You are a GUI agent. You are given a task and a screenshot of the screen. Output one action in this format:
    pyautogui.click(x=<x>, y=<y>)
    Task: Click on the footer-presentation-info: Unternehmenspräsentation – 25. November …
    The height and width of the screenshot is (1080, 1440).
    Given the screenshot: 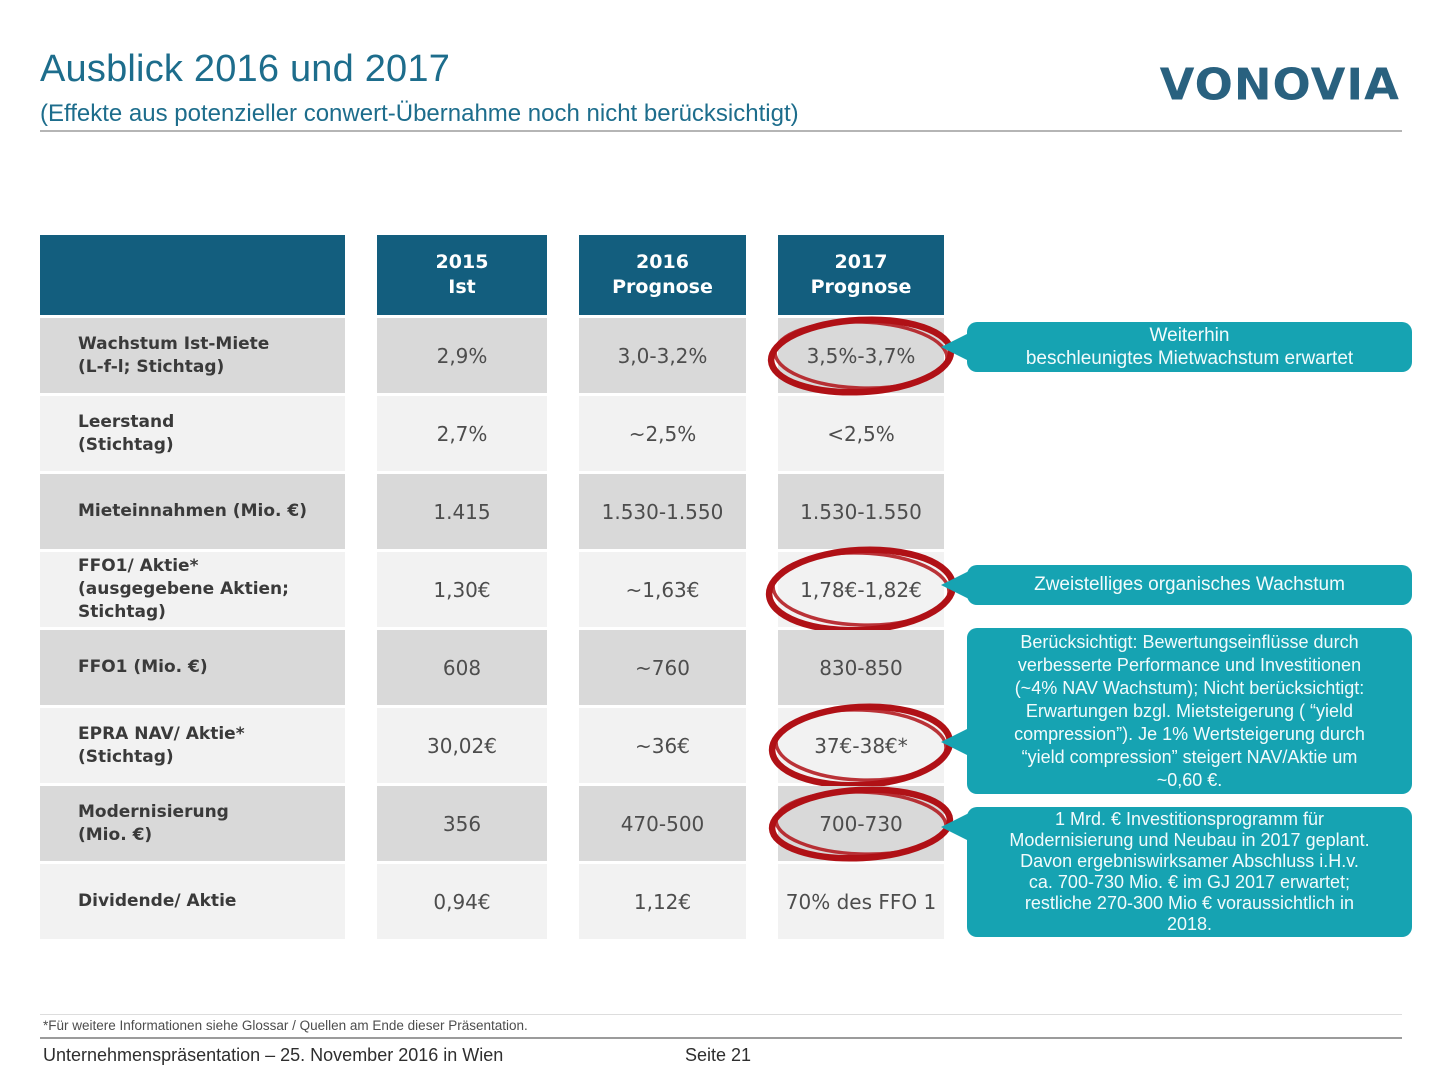 What is the action you would take?
    pyautogui.click(x=273, y=1055)
    